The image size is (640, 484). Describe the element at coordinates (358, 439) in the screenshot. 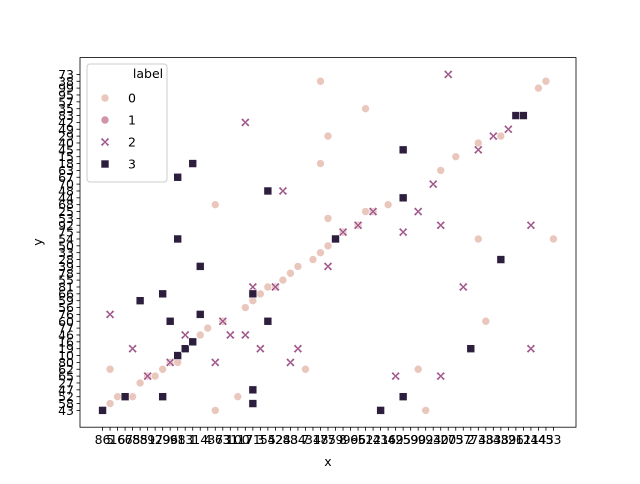

I see `x-tick-label: 66` at that location.